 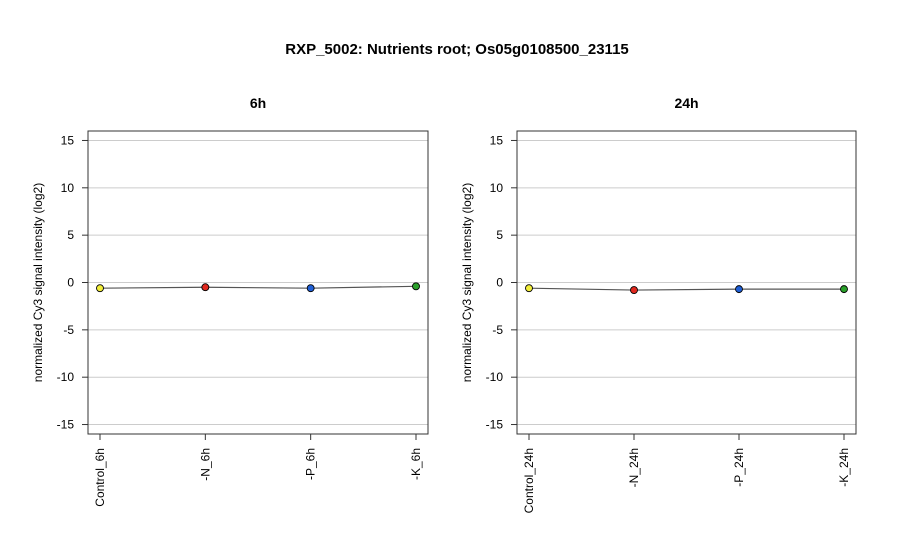 What do you see at coordinates (205, 464) in the screenshot?
I see `x-tick-label: -N_6h` at bounding box center [205, 464].